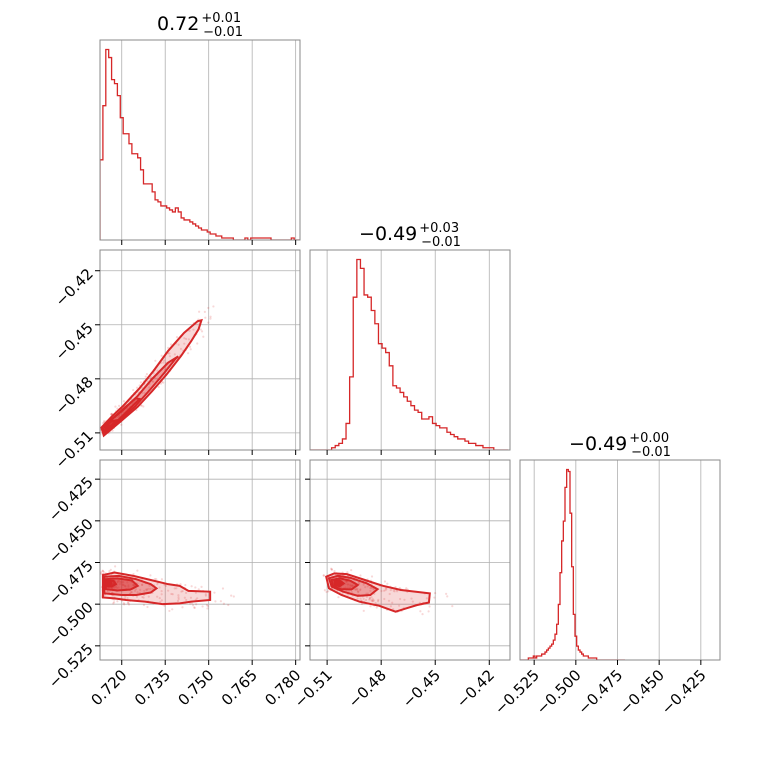 The width and height of the screenshot is (760, 760). What do you see at coordinates (517, 692) in the screenshot?
I see `x-tick-label: −0.525` at bounding box center [517, 692].